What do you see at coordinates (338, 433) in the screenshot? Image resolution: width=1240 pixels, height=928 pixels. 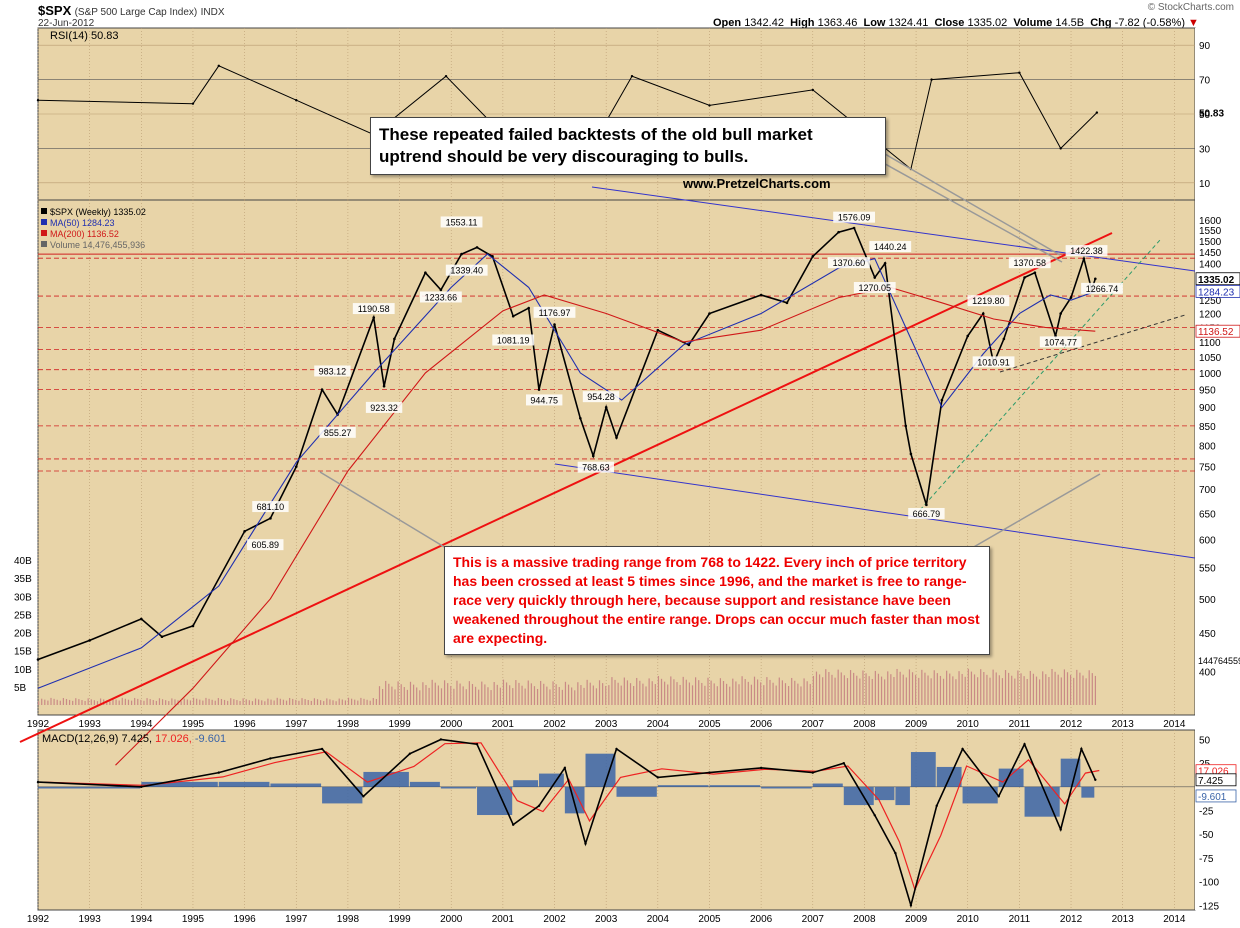 I see `price-data-label: 855.27` at bounding box center [338, 433].